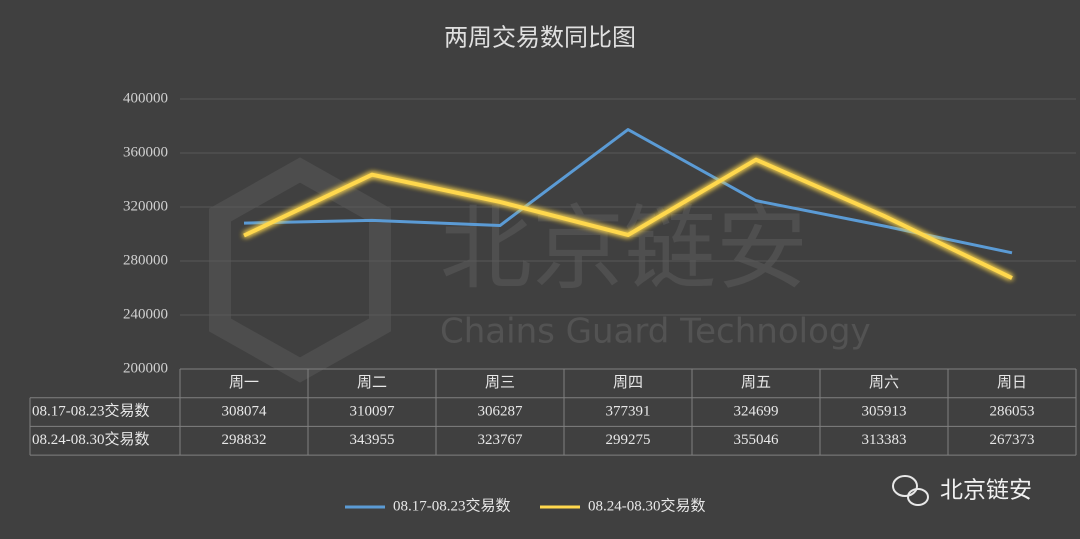 This screenshot has height=539, width=1080. I want to click on x-tick-label: 周三, so click(500, 382).